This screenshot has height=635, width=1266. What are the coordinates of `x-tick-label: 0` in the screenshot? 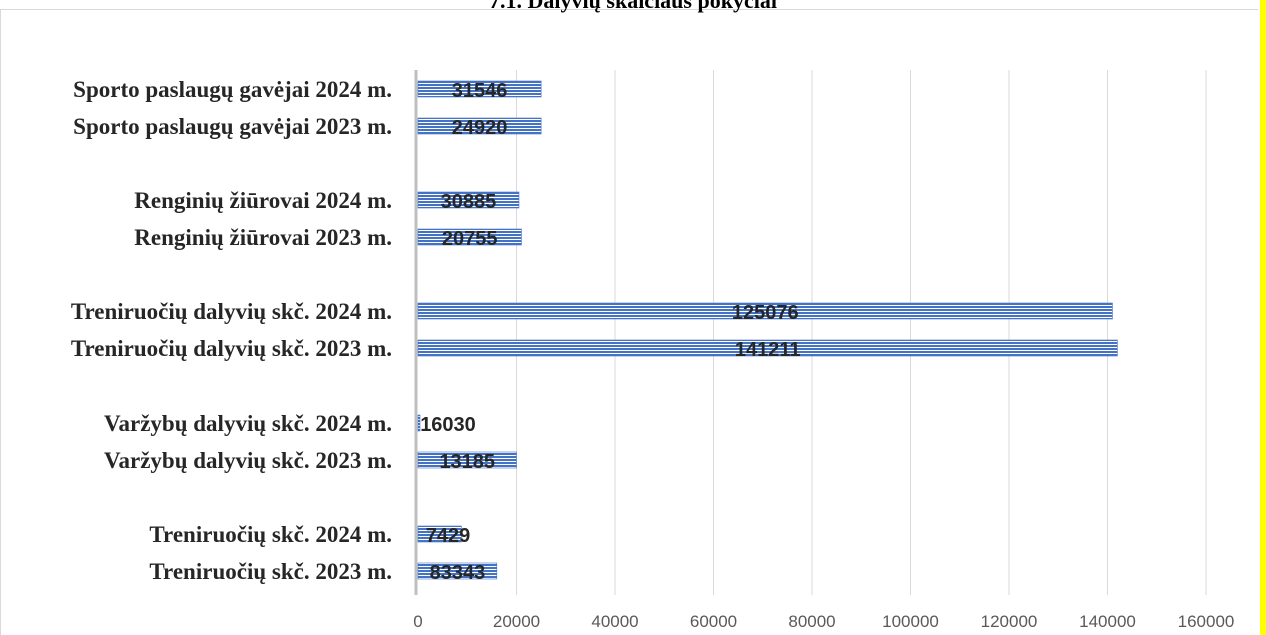 It's located at (417, 621).